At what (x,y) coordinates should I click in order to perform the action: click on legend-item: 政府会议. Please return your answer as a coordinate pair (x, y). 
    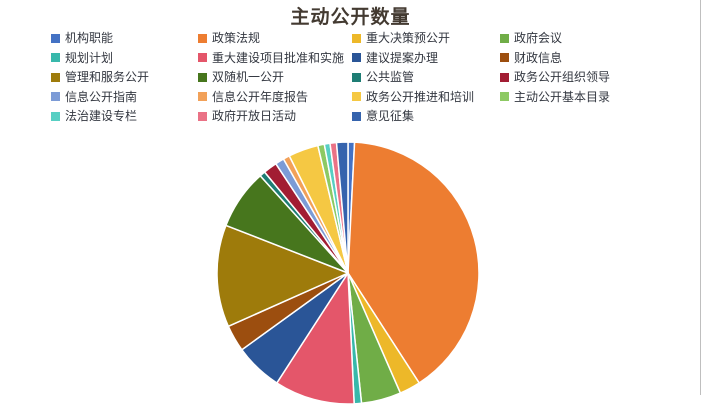
    Looking at the image, I should click on (531, 38).